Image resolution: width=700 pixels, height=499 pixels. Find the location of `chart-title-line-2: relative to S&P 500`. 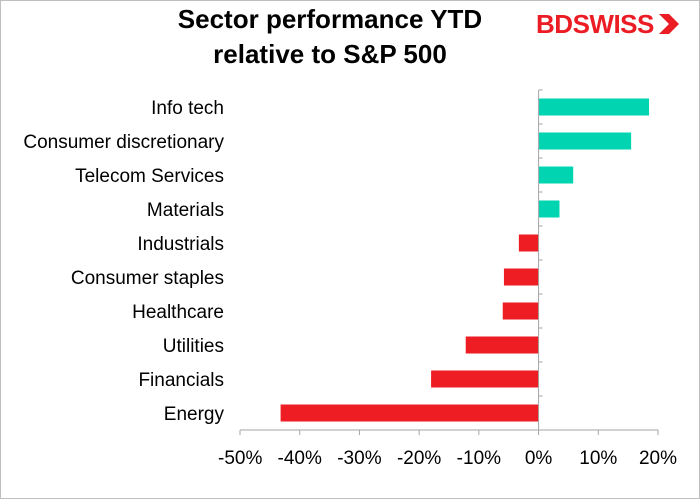

chart-title-line-2: relative to S&P 500 is located at coordinates (330, 54).